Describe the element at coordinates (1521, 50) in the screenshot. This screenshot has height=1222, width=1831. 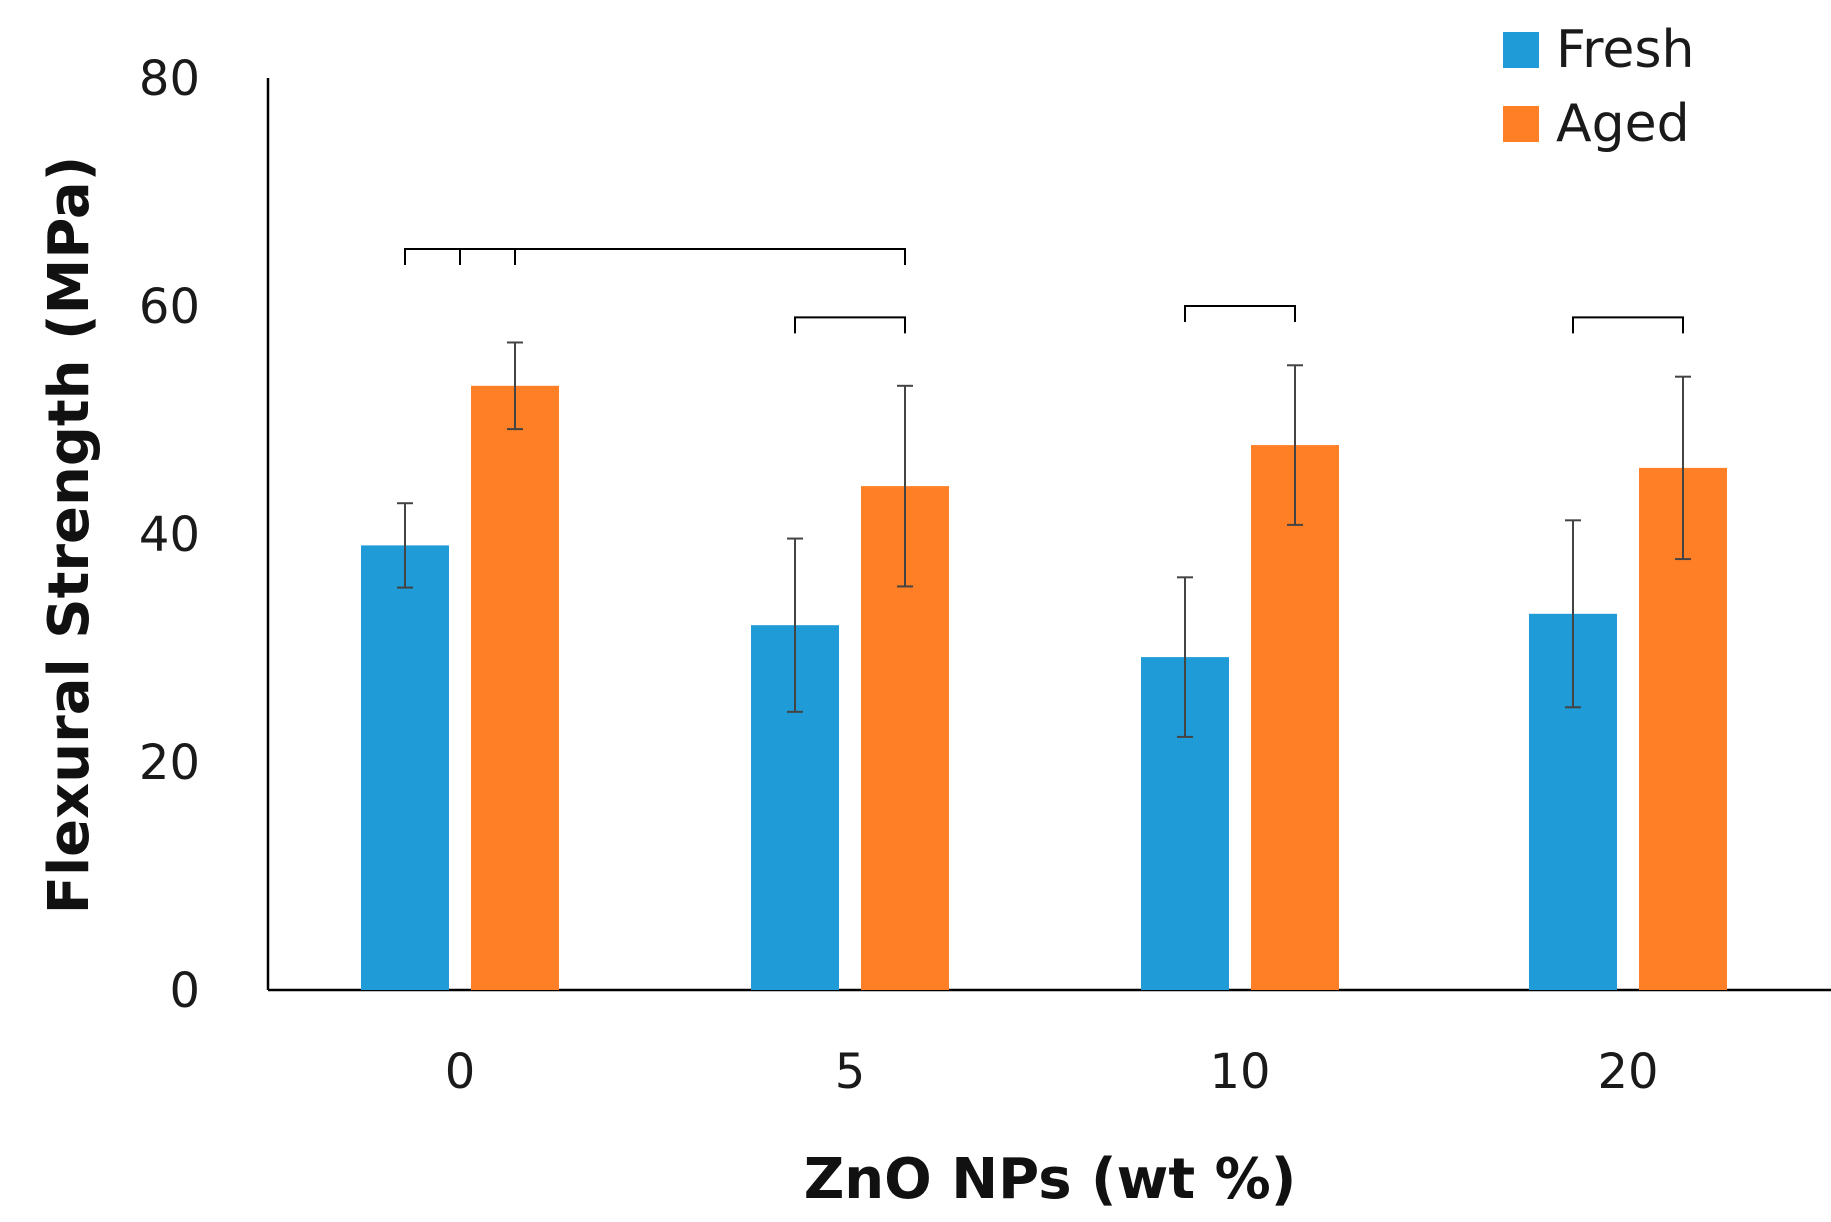
I see `legend-swatch-fresh` at that location.